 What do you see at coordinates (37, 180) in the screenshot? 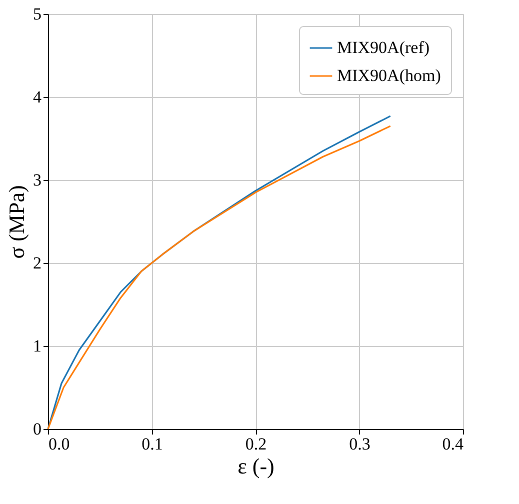
I see `y-tick-label: 3` at bounding box center [37, 180].